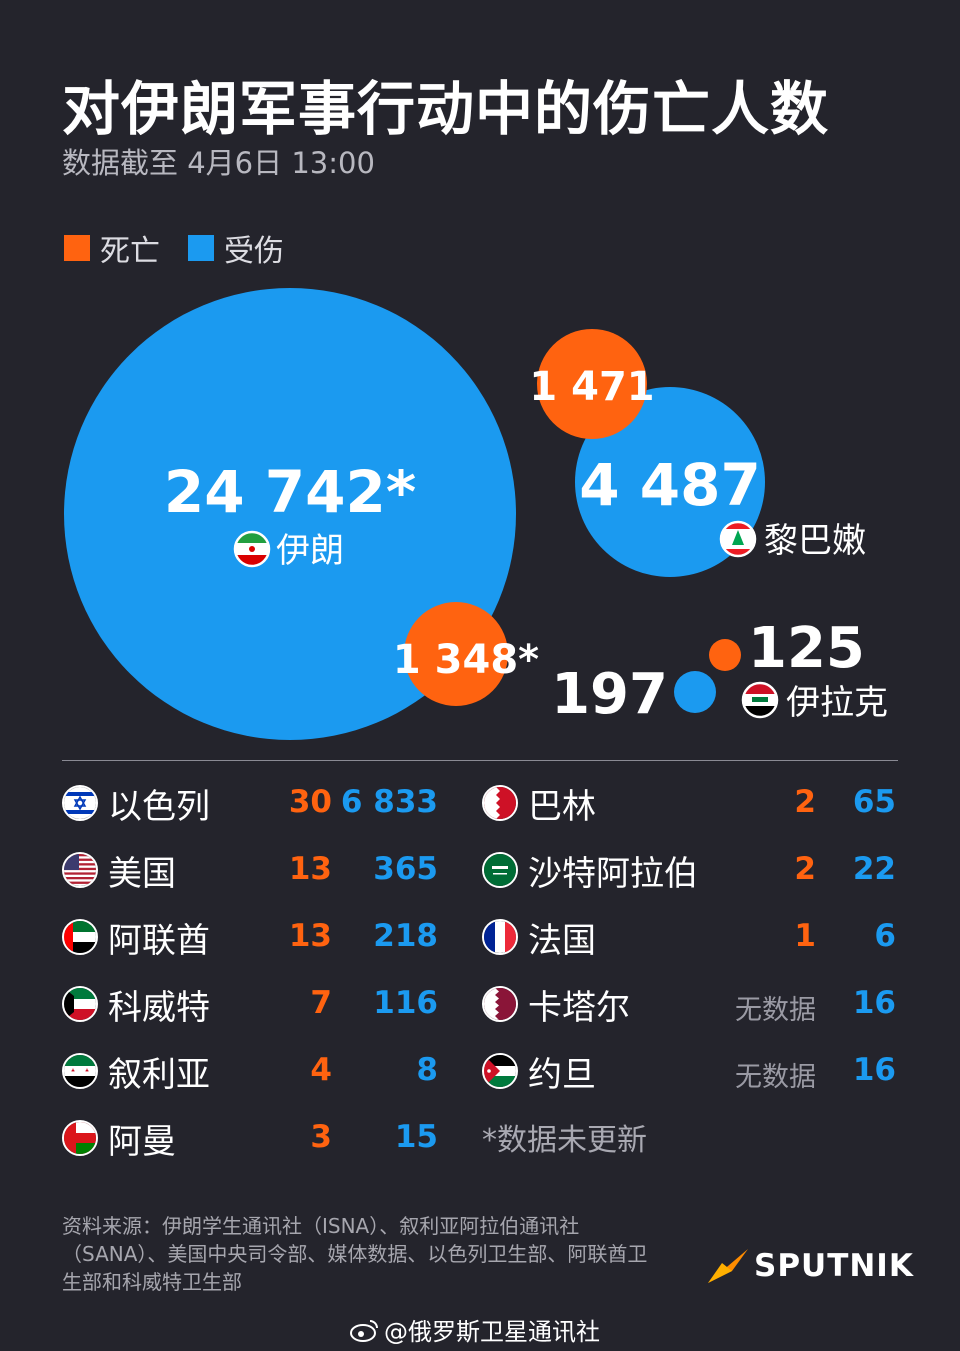  I want to click on flag-bahrain-icon, so click(500, 803).